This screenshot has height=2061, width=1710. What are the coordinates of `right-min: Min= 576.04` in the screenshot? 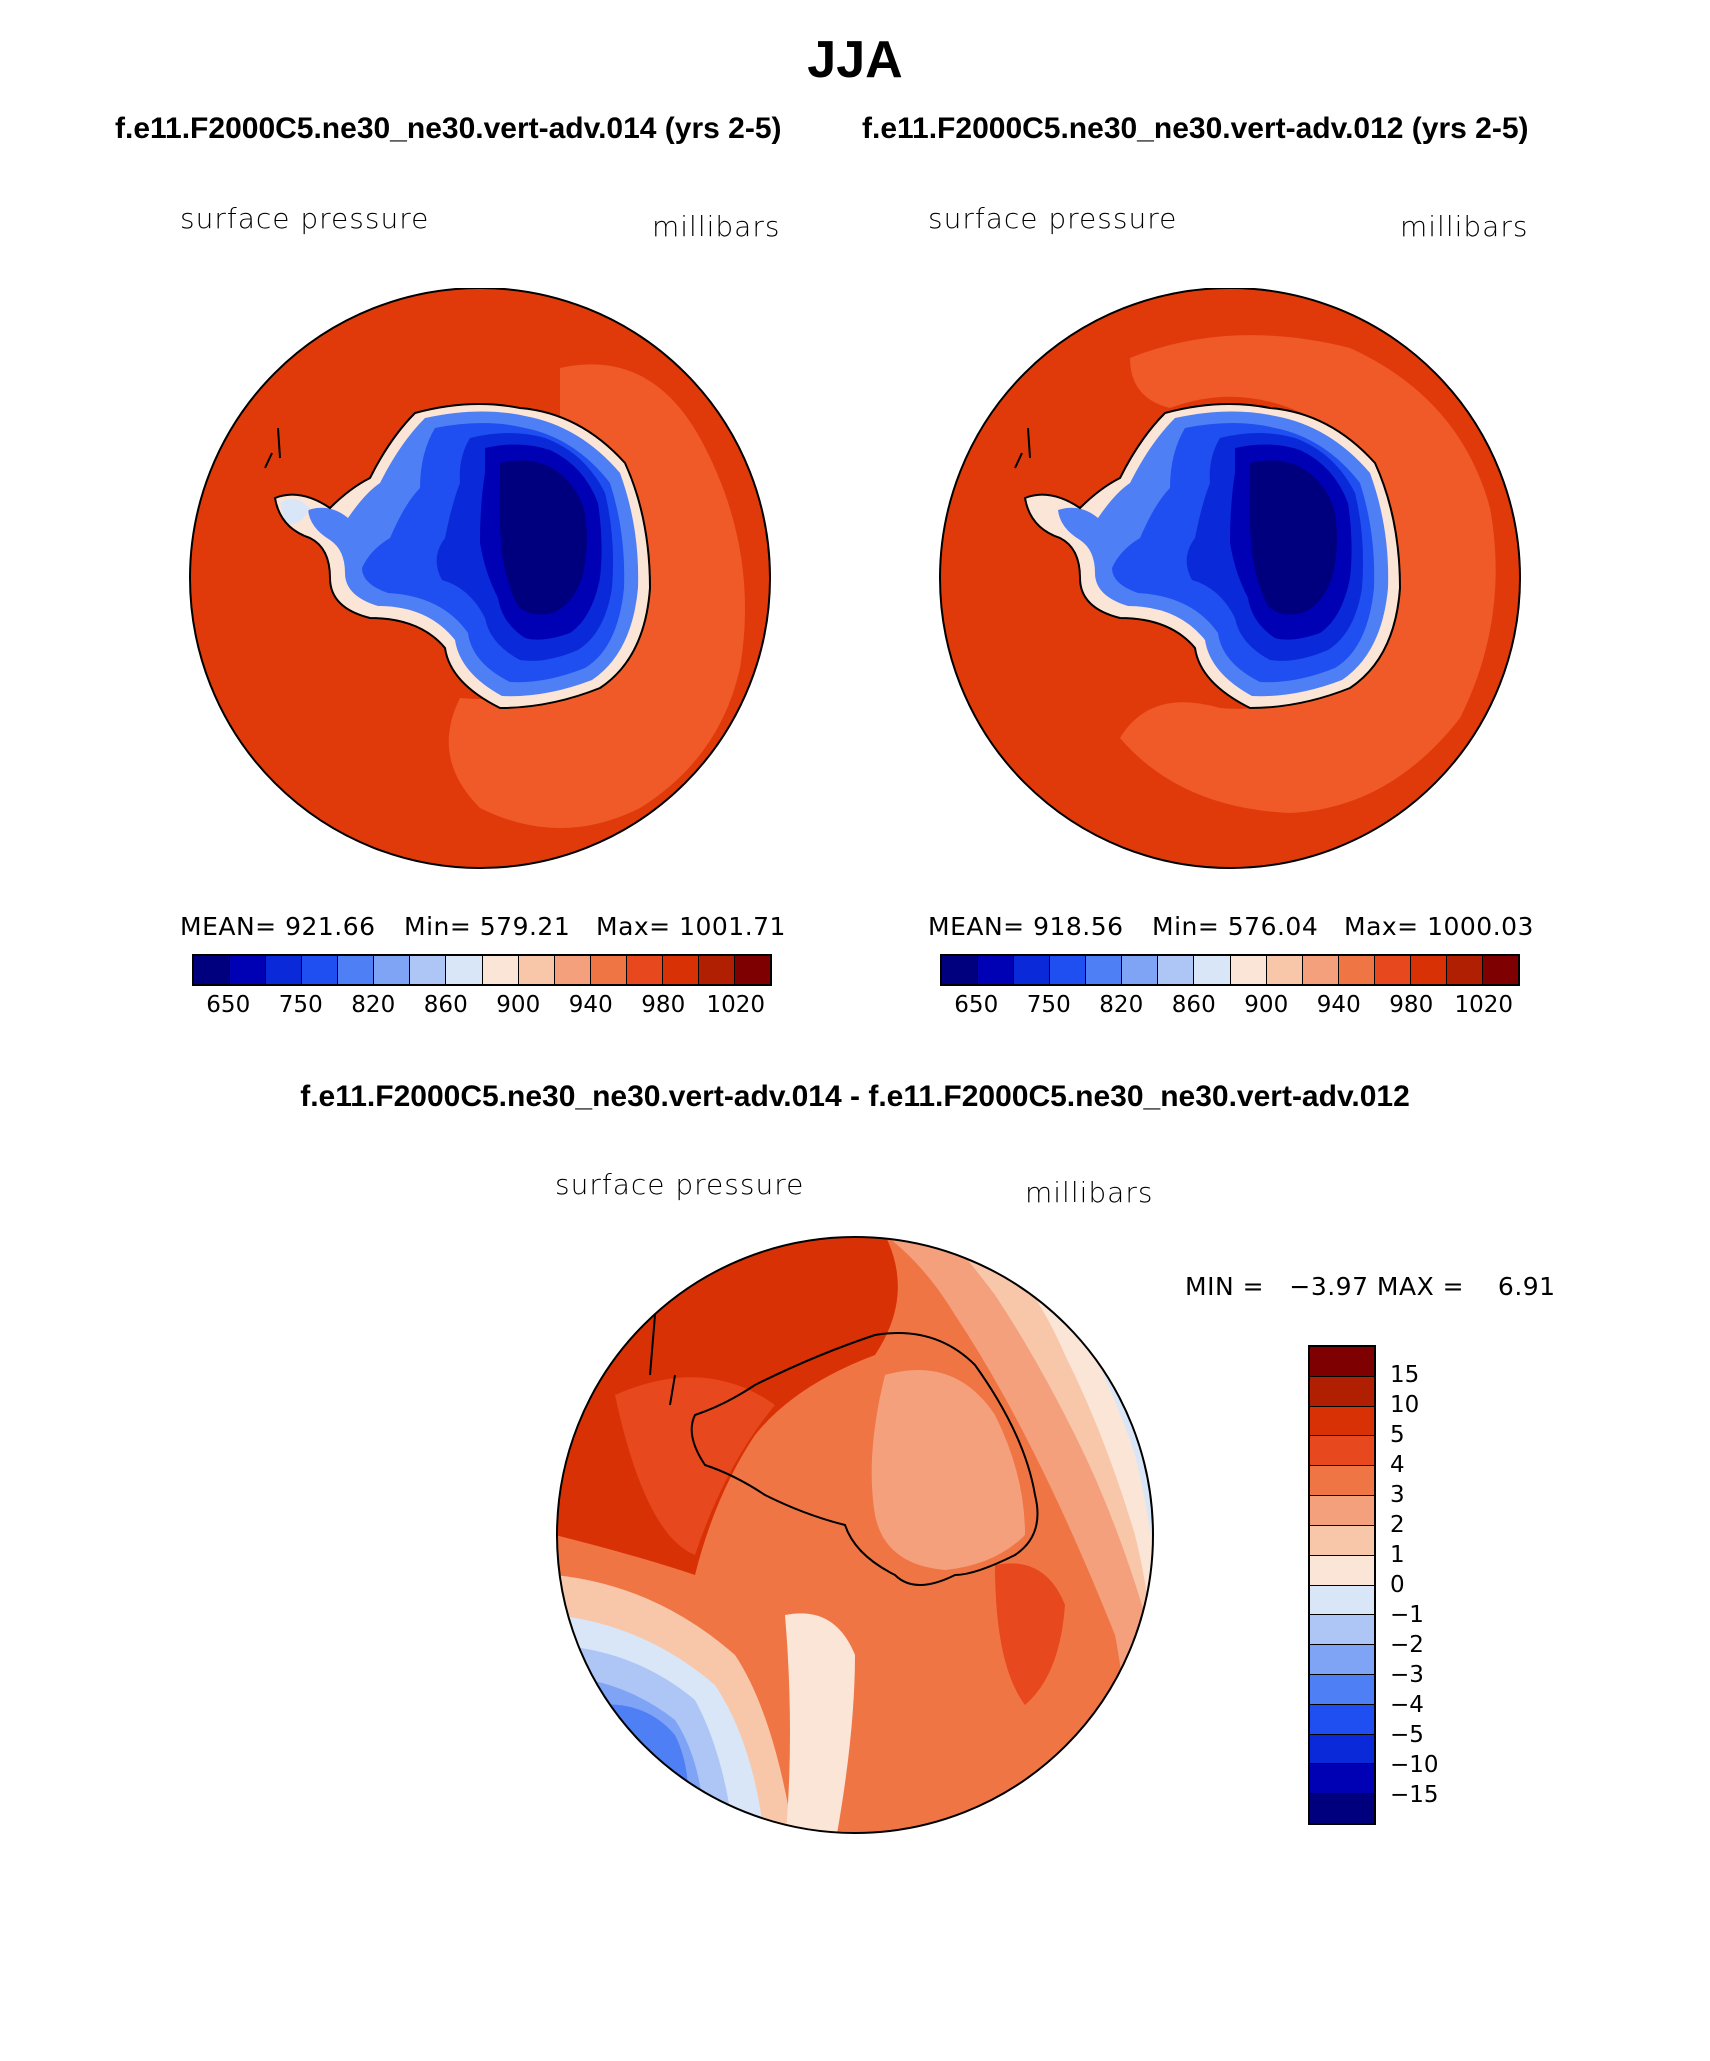 It's located at (1235, 926).